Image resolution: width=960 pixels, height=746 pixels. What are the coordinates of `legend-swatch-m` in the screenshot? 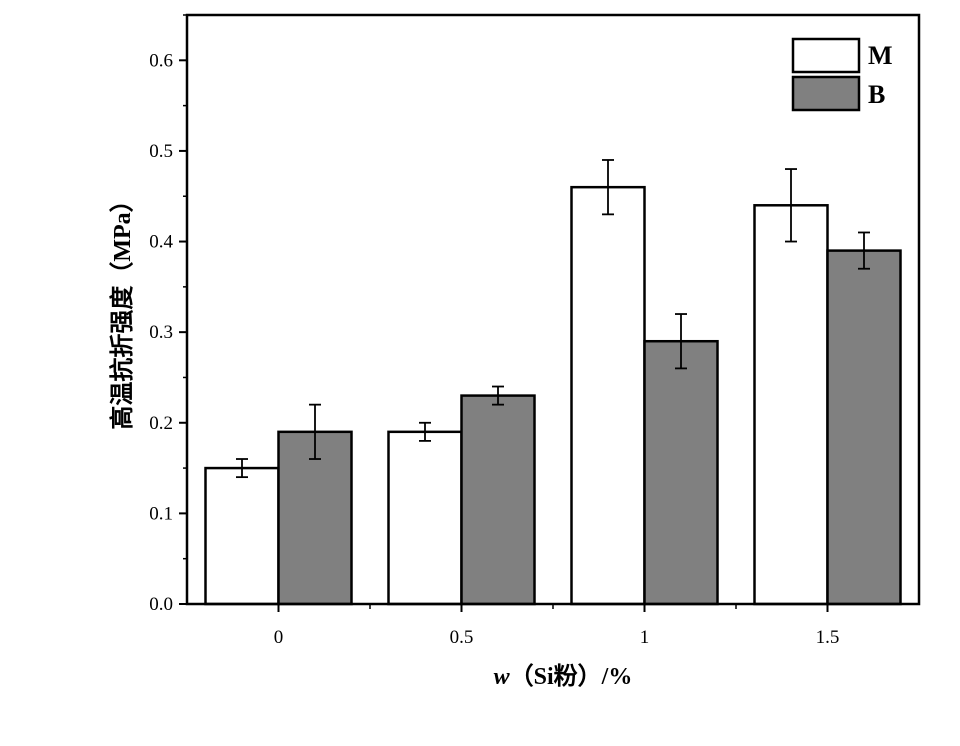 It's located at (826, 55).